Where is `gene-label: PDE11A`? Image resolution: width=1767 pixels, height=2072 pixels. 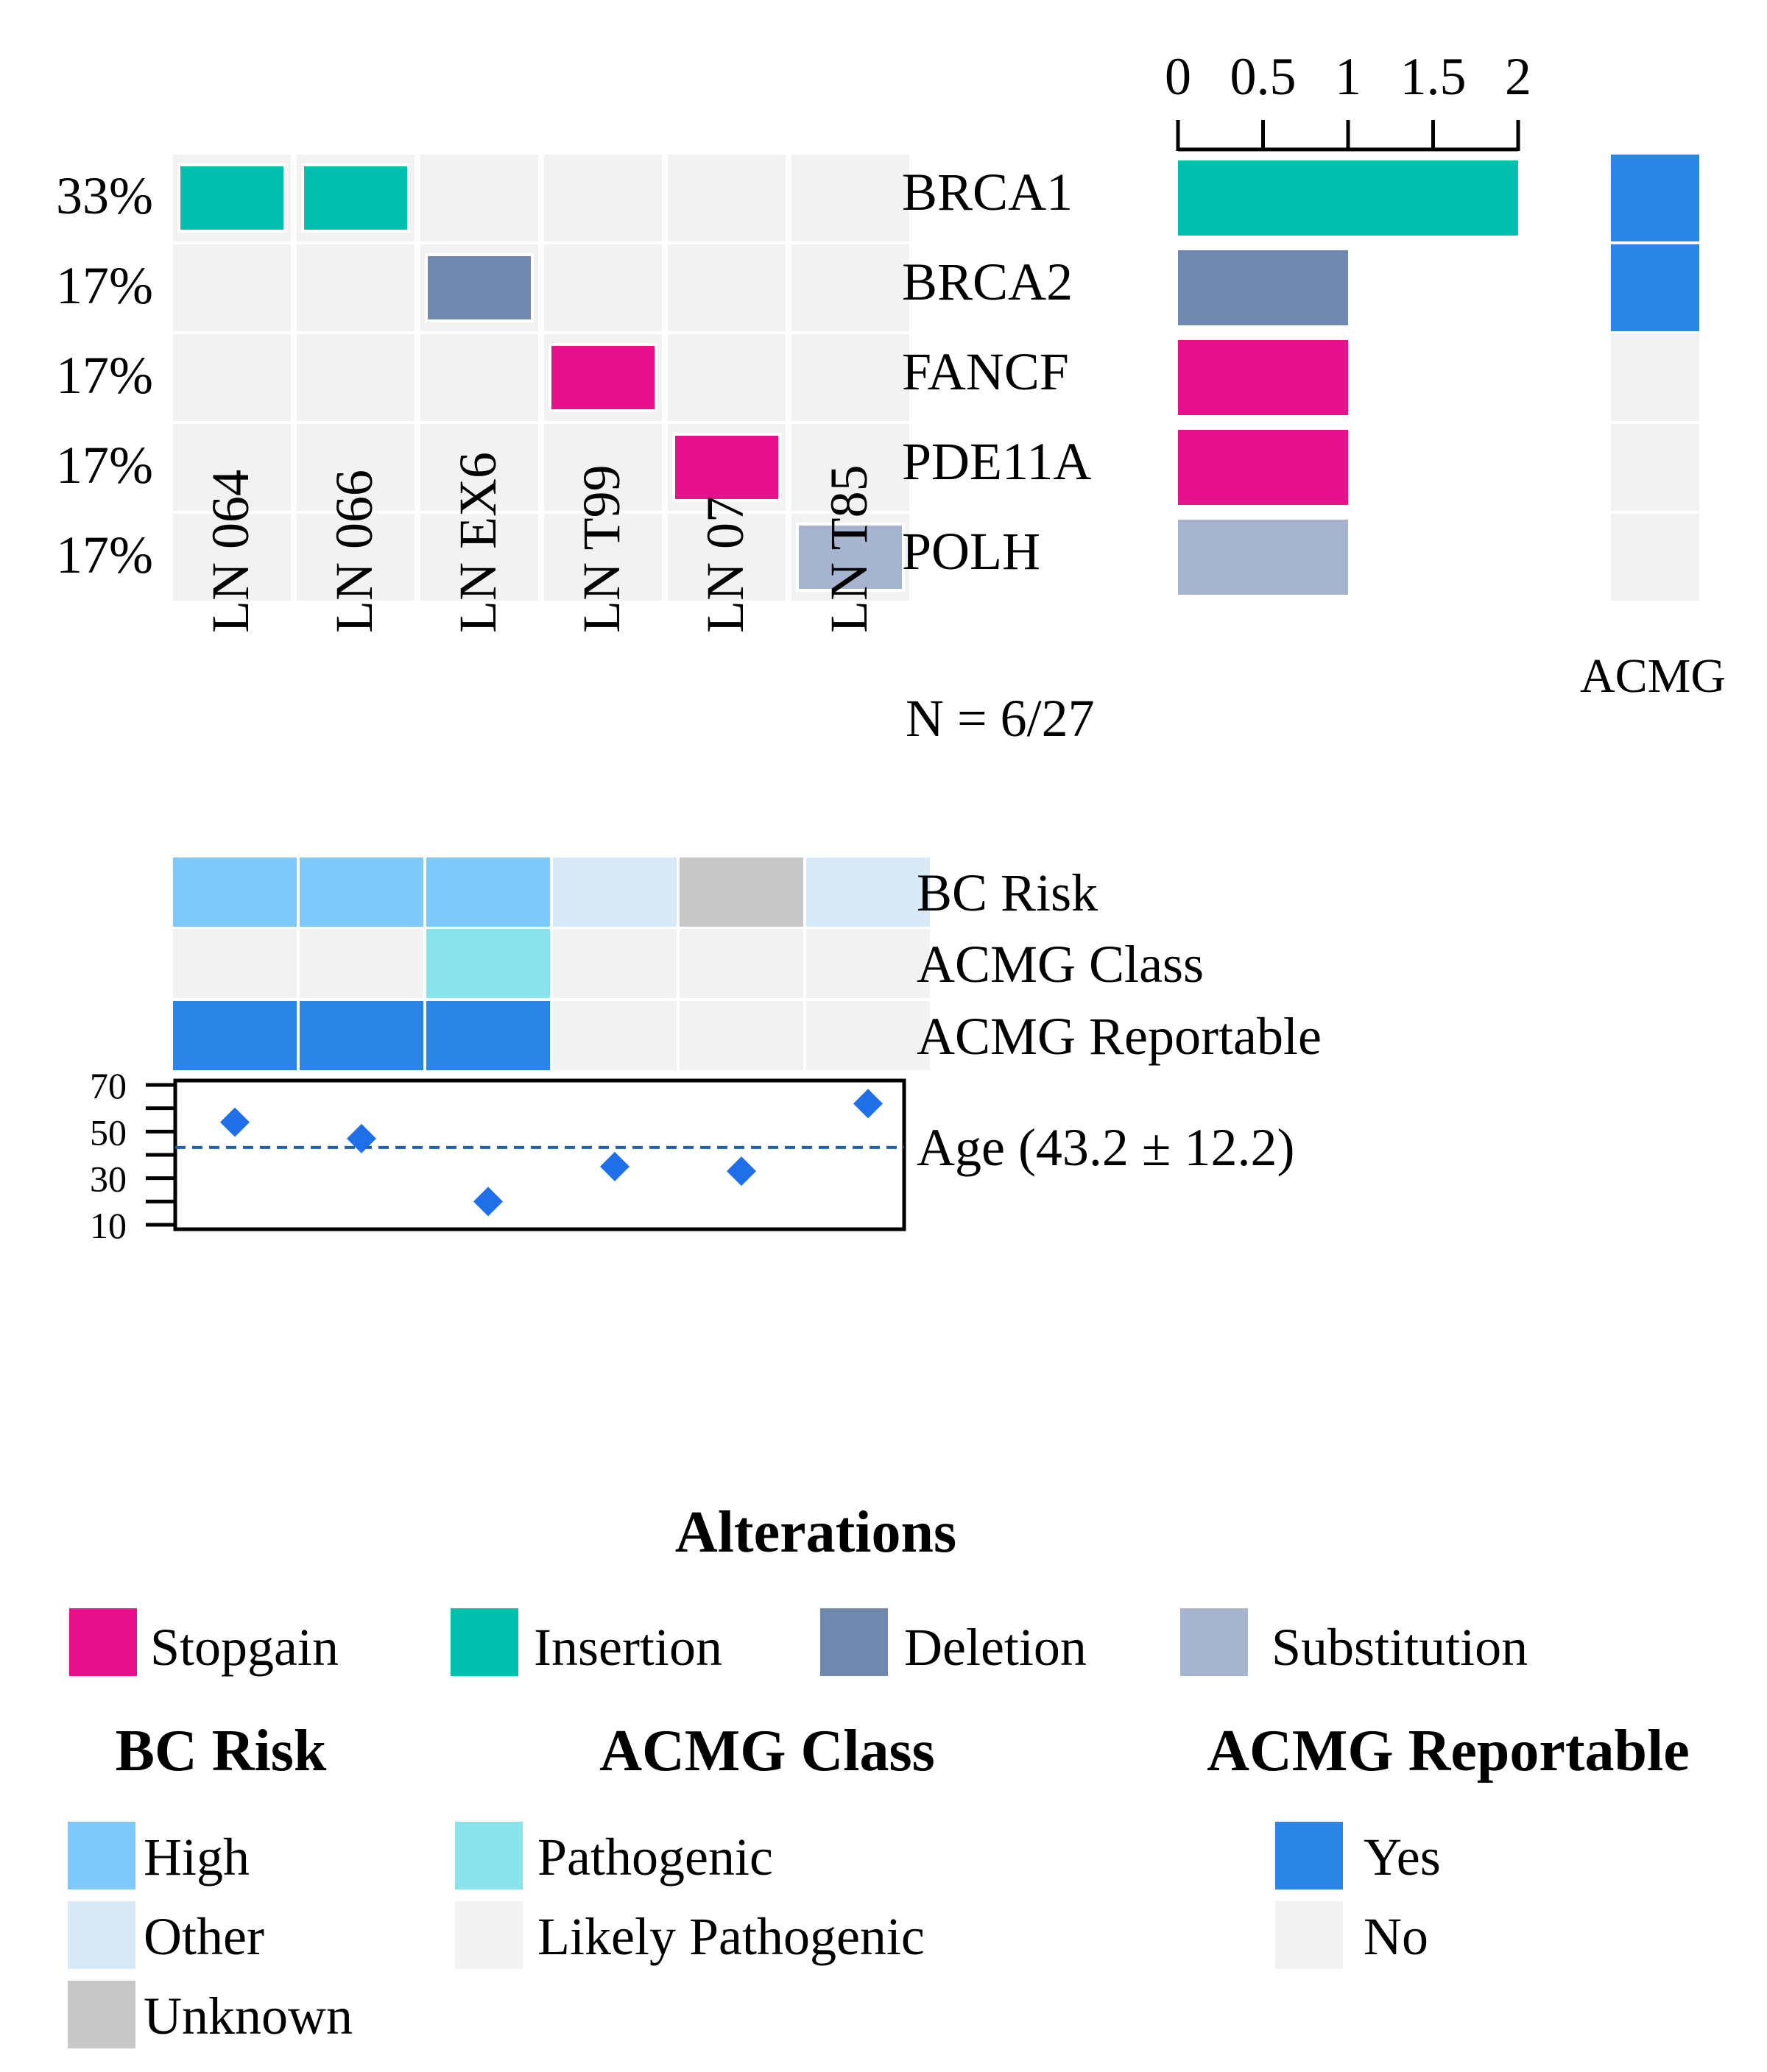
gene-label: PDE11A is located at coordinates (996, 461).